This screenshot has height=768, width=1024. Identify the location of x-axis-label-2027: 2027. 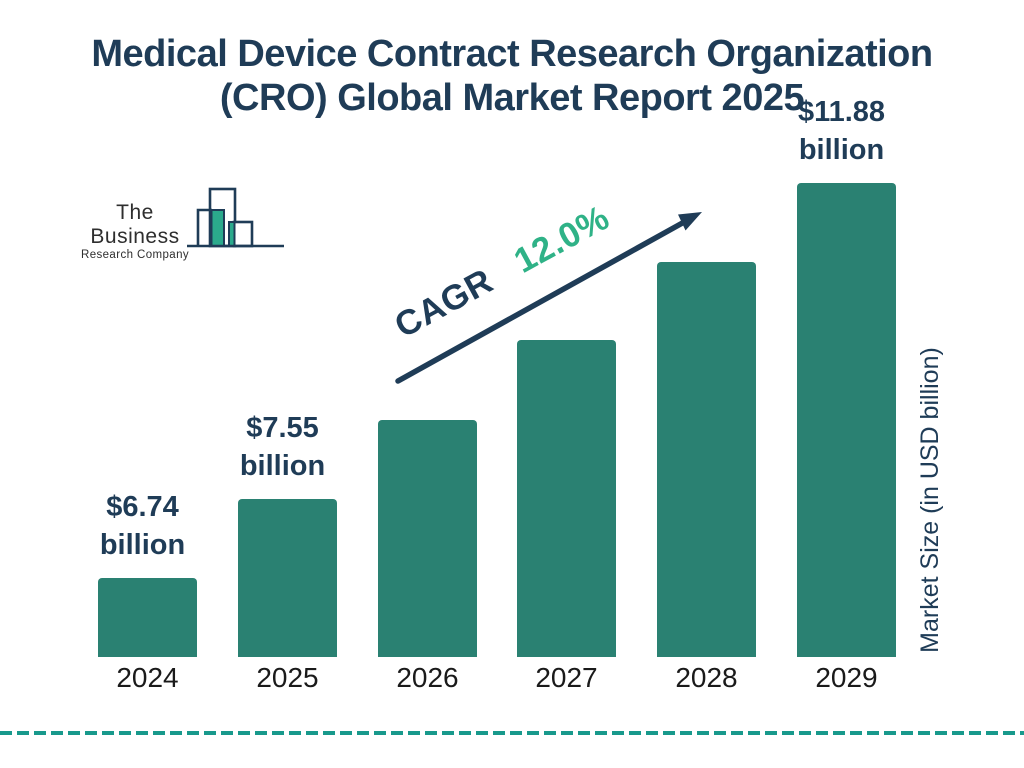
(566, 677).